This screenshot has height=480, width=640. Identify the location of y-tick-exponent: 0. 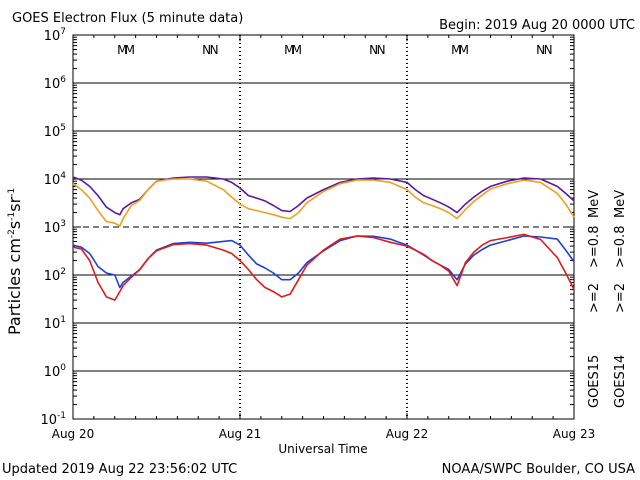
(63, 368).